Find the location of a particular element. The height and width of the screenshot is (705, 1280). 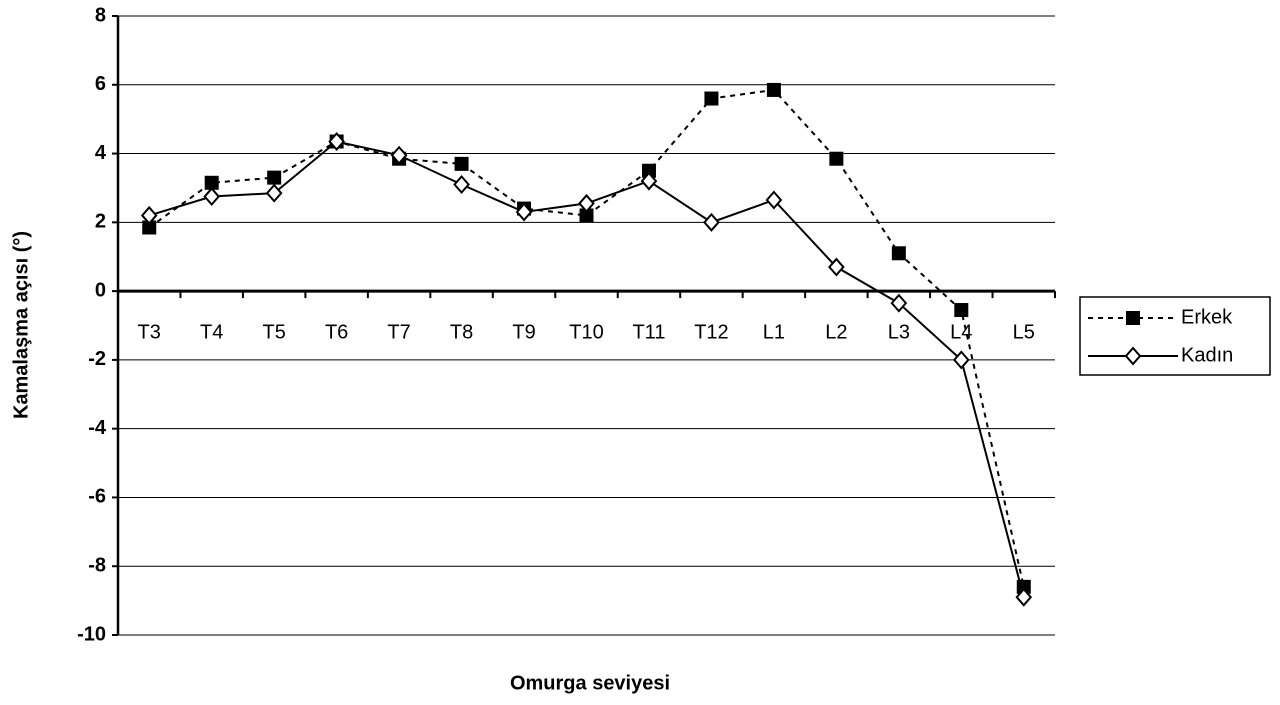

y-tick-label: 4 is located at coordinates (101, 153).